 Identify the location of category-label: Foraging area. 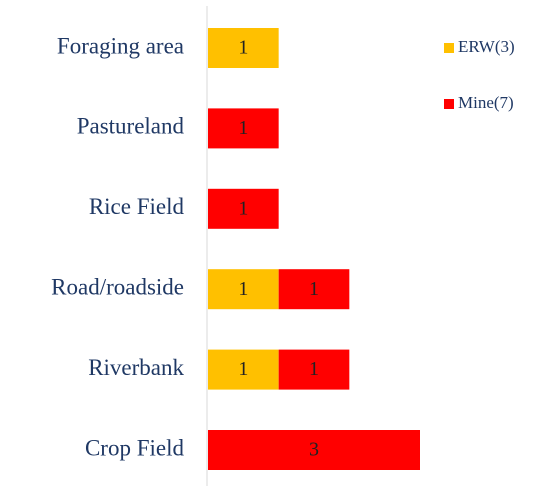
(120, 45).